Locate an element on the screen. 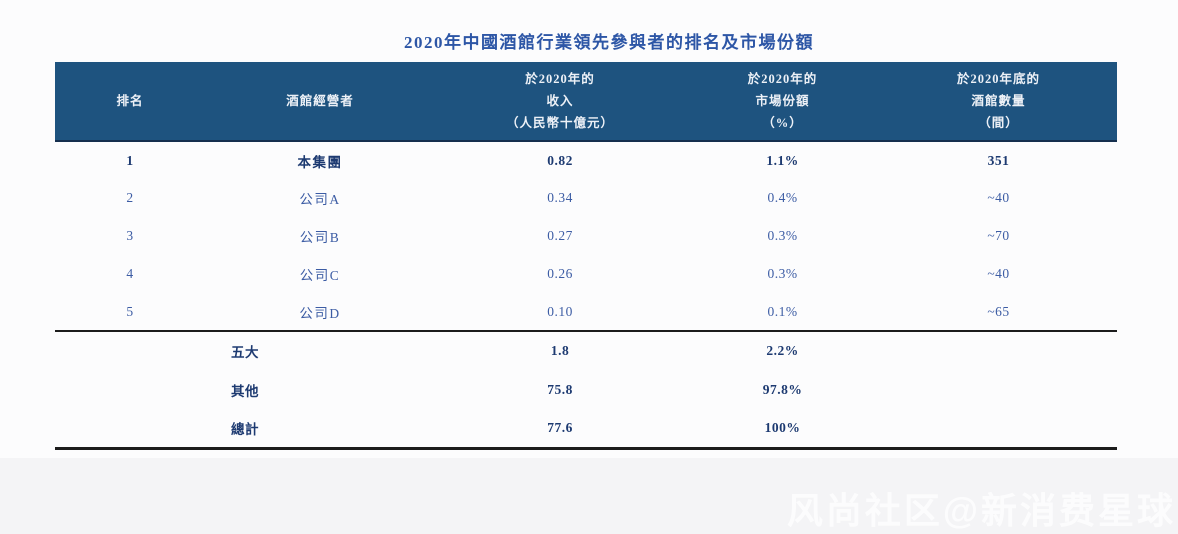  header-line: 收入 is located at coordinates (560, 101).